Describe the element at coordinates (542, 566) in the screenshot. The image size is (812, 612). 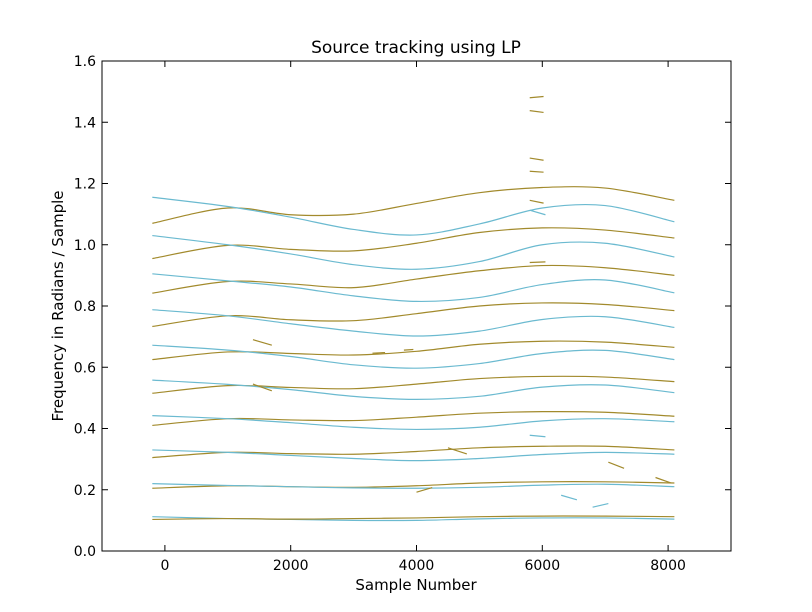
I see `x-tick-label: 6000` at that location.